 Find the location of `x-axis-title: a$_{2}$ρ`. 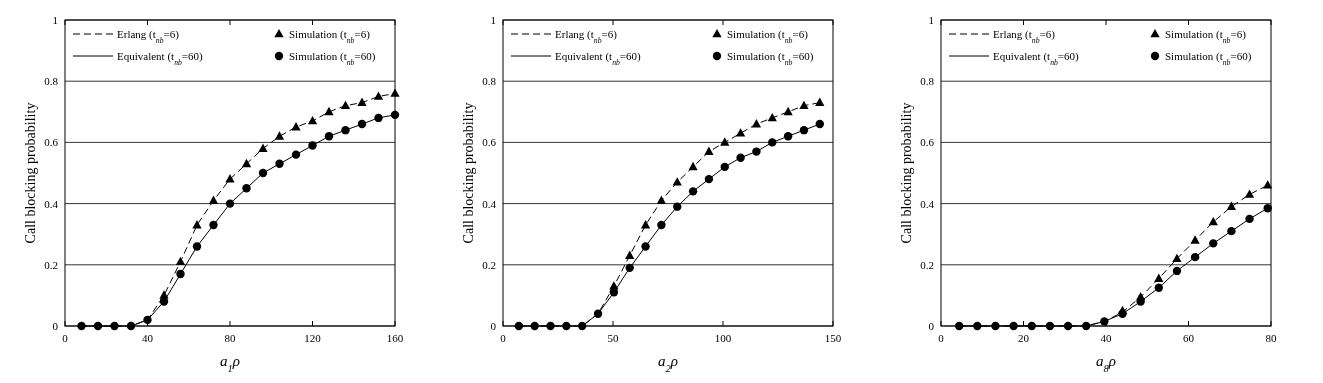

x-axis-title: a$_{2}$ρ is located at coordinates (668, 363).